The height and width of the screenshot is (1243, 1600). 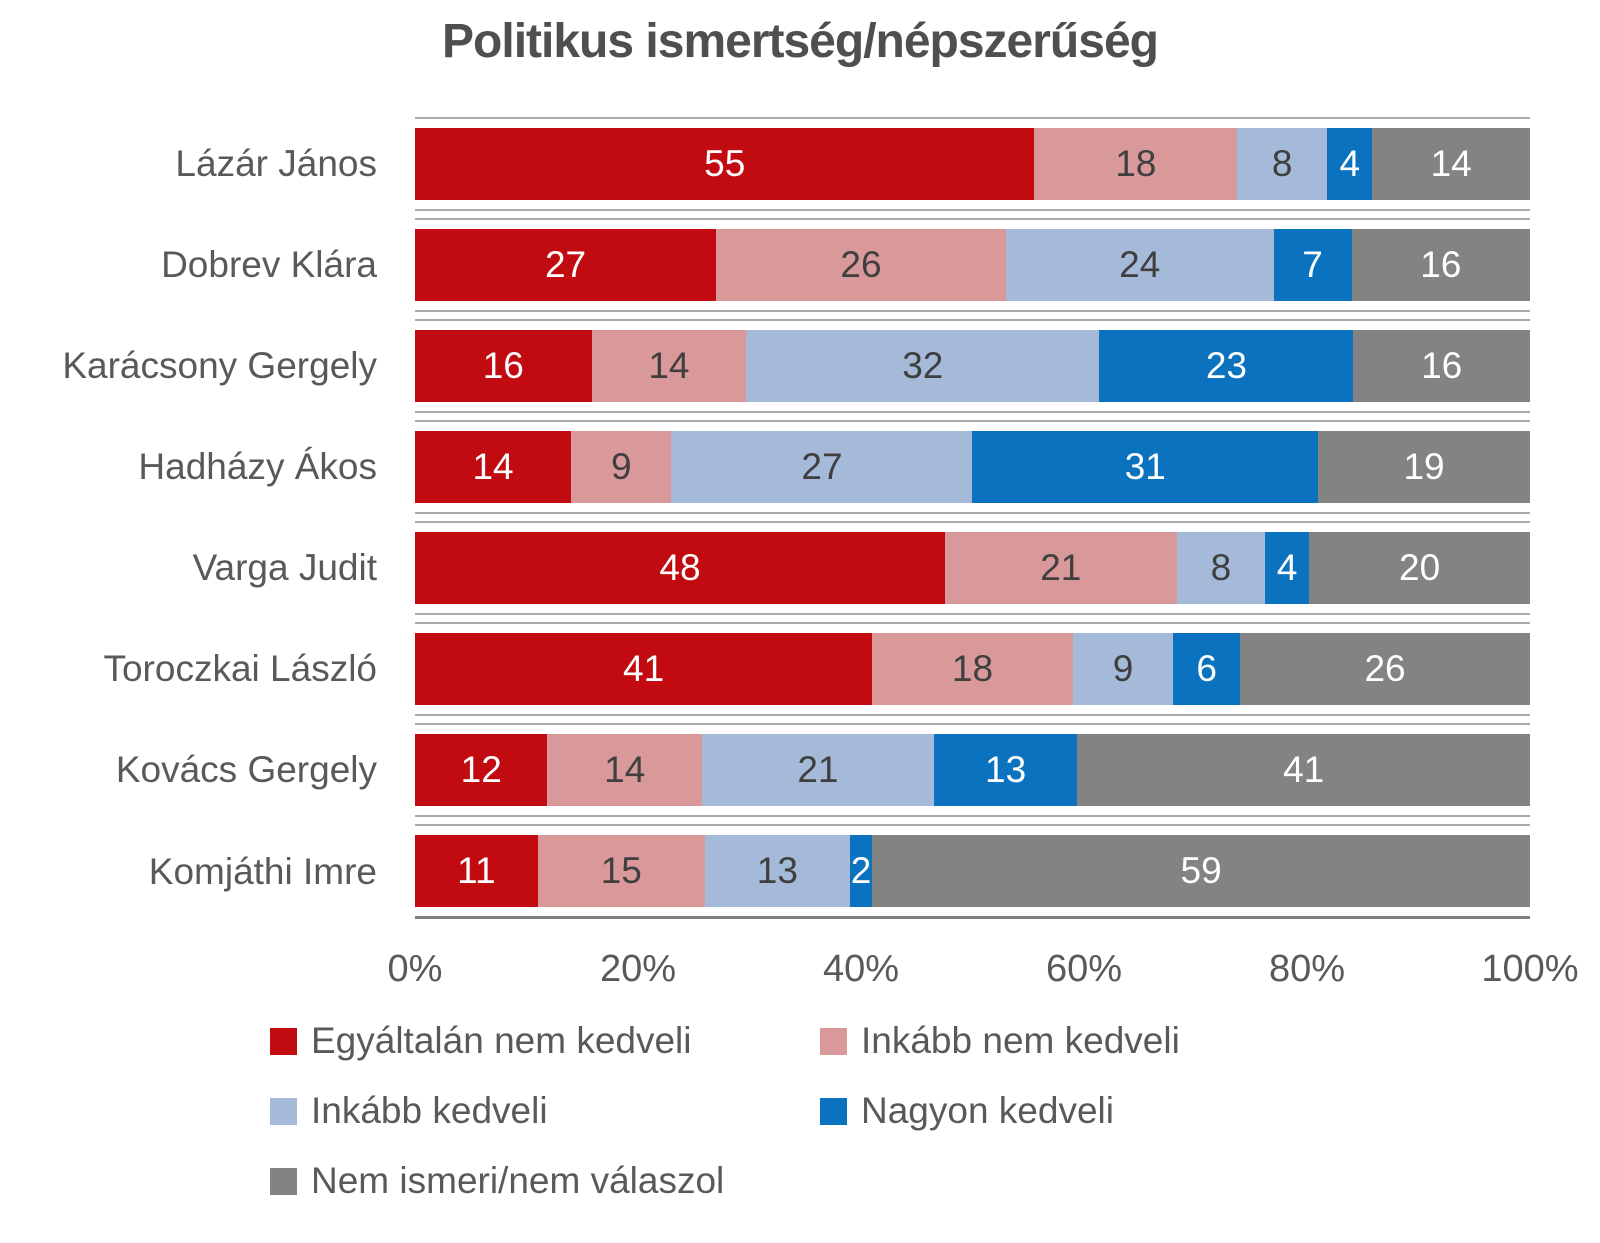 I want to click on bar-track: 11 15 13 2 59, so click(x=972, y=871).